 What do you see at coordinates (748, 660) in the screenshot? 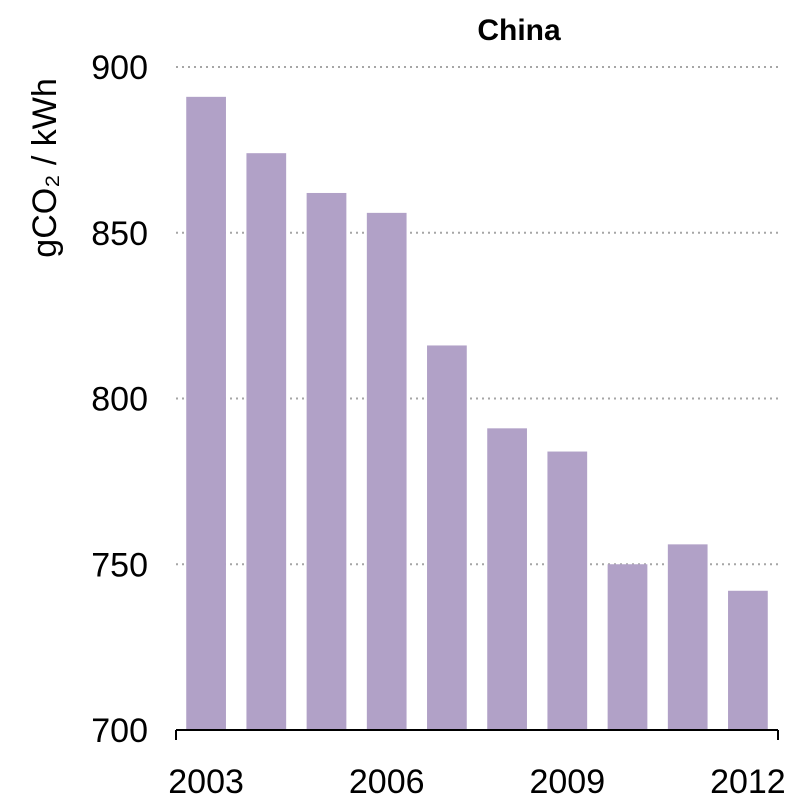
I see `bar-2012` at bounding box center [748, 660].